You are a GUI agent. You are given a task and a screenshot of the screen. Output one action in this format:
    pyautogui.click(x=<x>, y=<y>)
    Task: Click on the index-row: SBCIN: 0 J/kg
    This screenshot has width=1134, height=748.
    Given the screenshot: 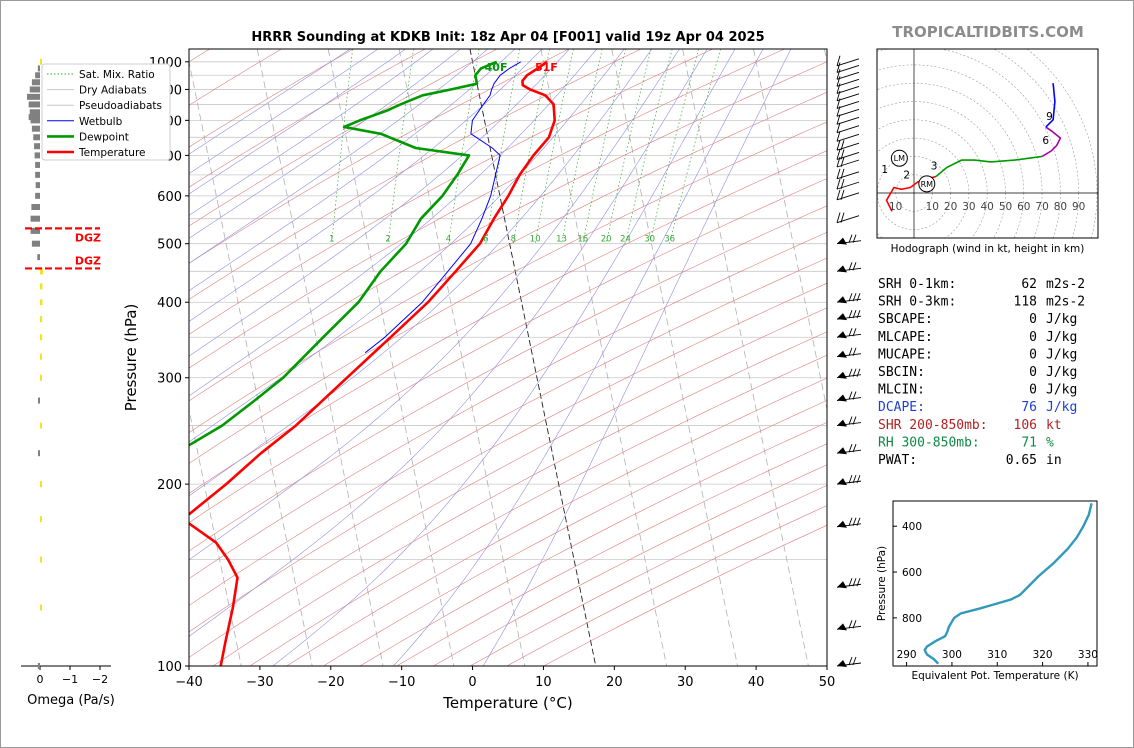 What is the action you would take?
    pyautogui.click(x=977, y=372)
    